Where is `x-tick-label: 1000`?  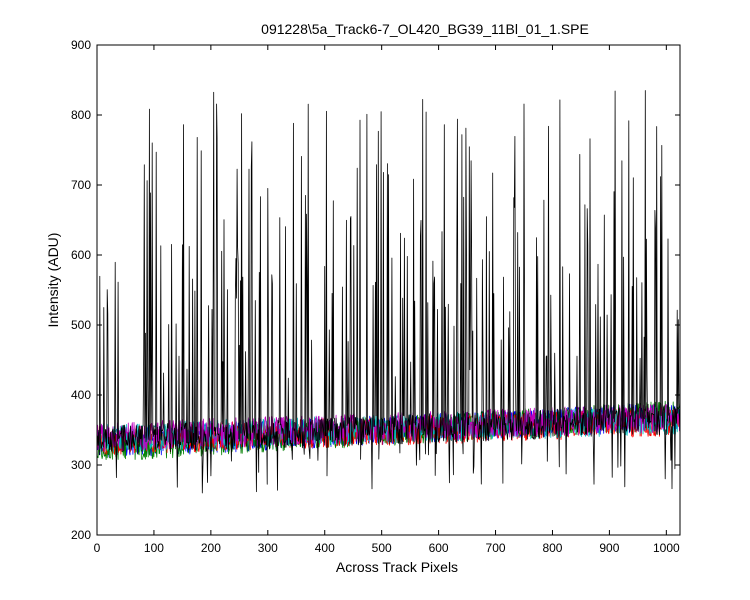
x-tick-label: 1000 is located at coordinates (666, 548).